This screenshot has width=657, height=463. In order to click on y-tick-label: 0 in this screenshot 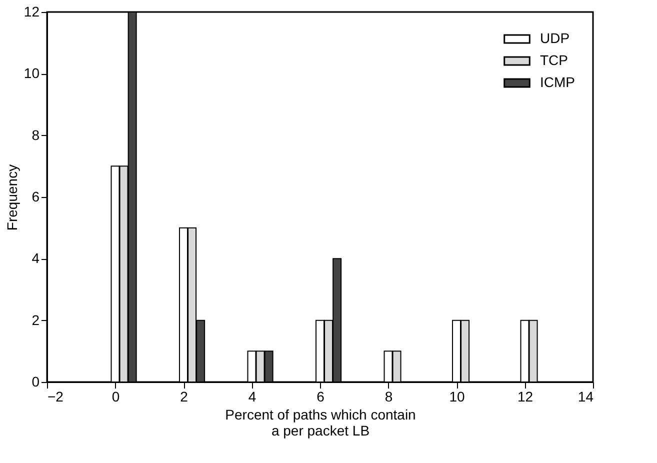, I will do `click(36, 382)`.